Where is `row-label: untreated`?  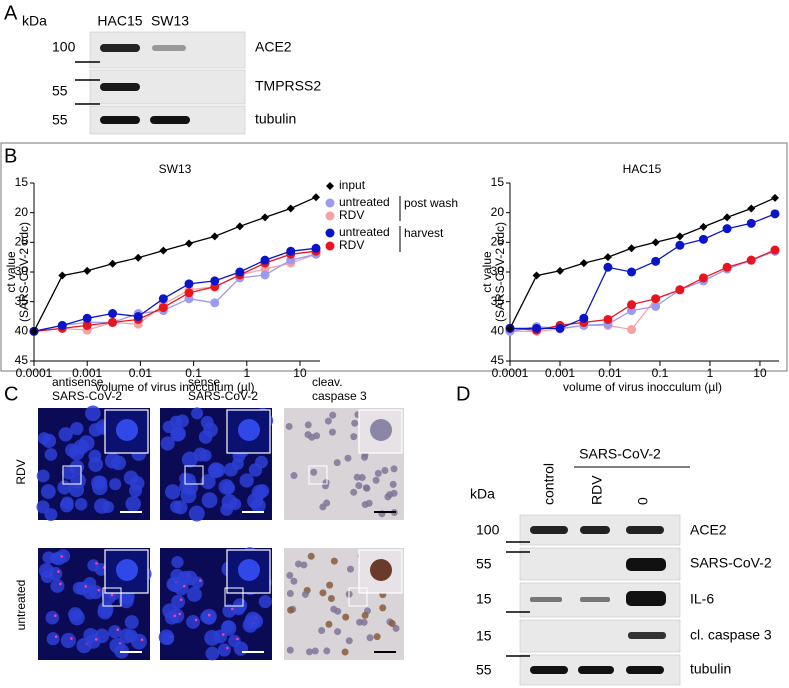 row-label: untreated is located at coordinates (21, 605).